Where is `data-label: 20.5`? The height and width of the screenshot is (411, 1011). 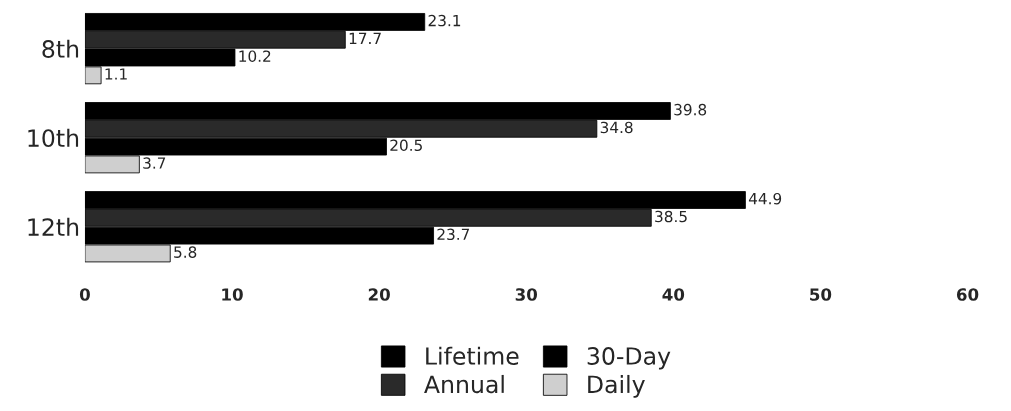 data-label: 20.5 is located at coordinates (406, 145).